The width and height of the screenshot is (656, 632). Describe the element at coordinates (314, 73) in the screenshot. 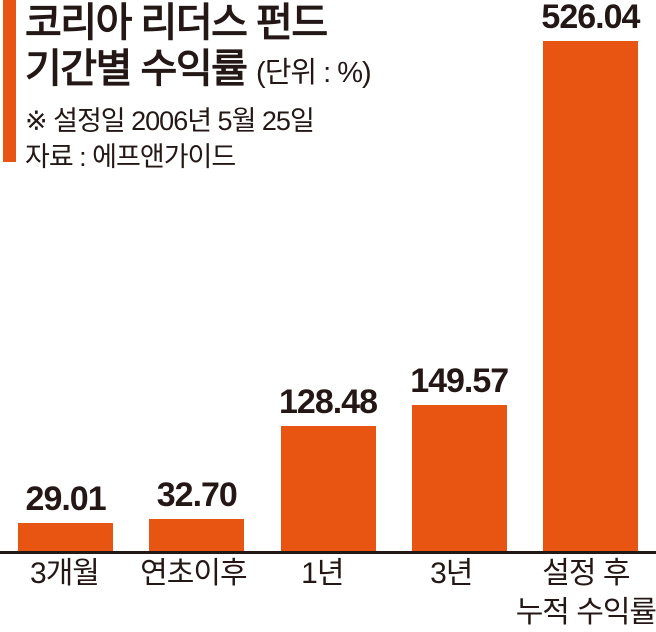

I see `unit-label: (단위 : %)` at that location.